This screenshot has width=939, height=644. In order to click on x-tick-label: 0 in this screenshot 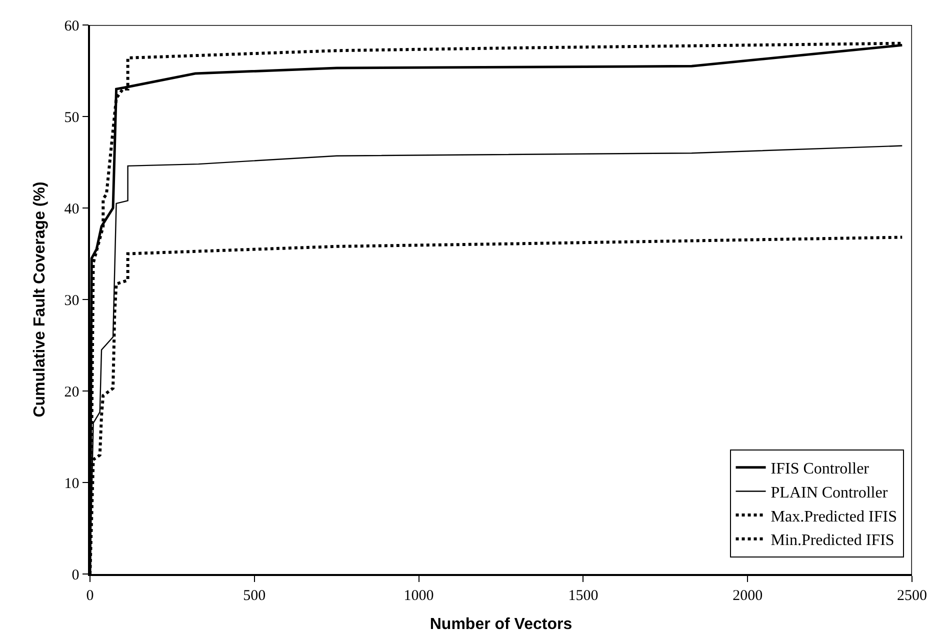, I will do `click(90, 596)`.